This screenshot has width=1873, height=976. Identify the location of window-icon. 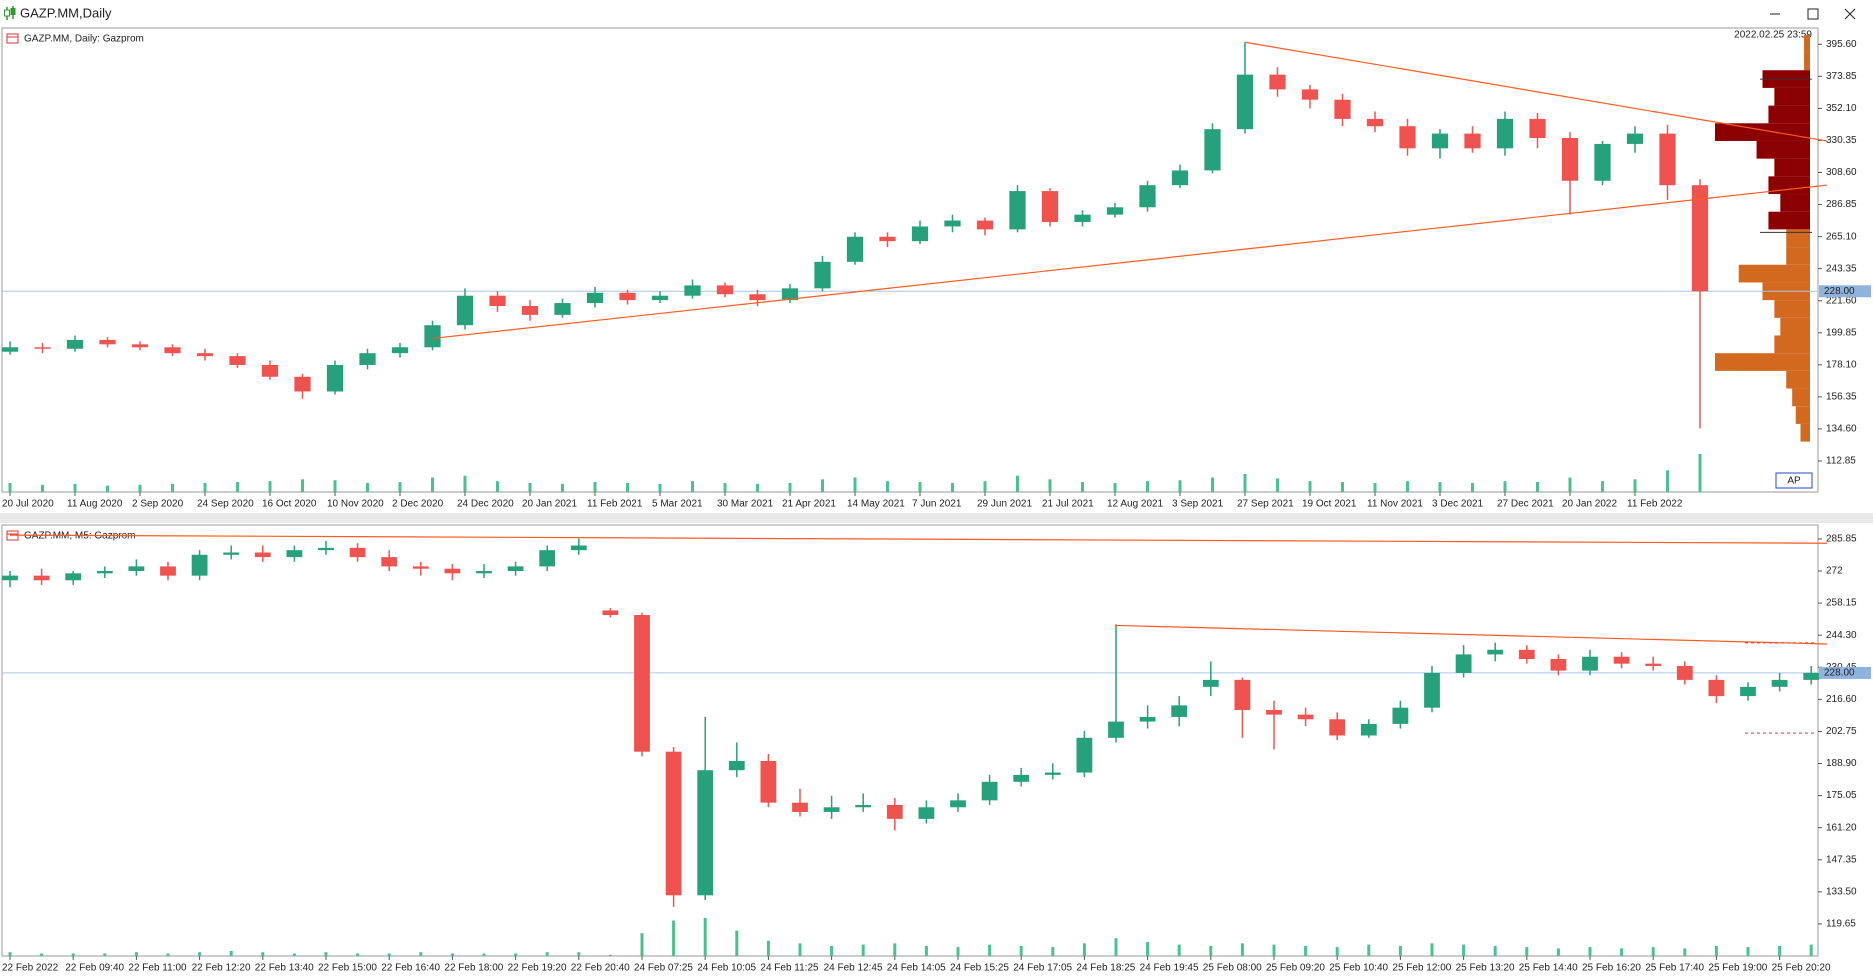
(10, 13).